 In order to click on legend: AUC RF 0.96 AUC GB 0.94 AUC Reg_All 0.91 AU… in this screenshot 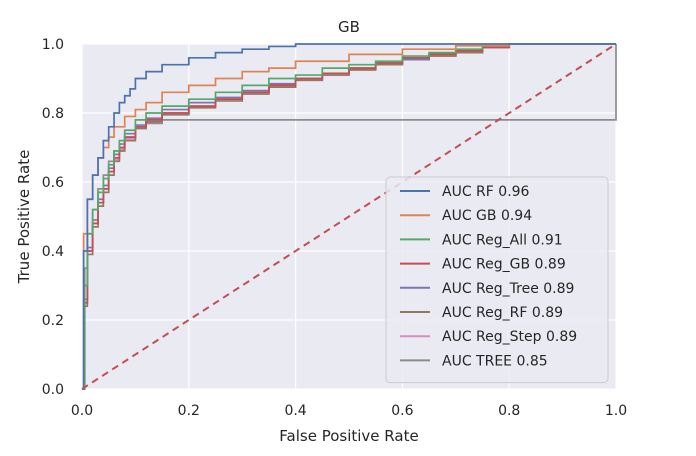, I will do `click(497, 280)`.